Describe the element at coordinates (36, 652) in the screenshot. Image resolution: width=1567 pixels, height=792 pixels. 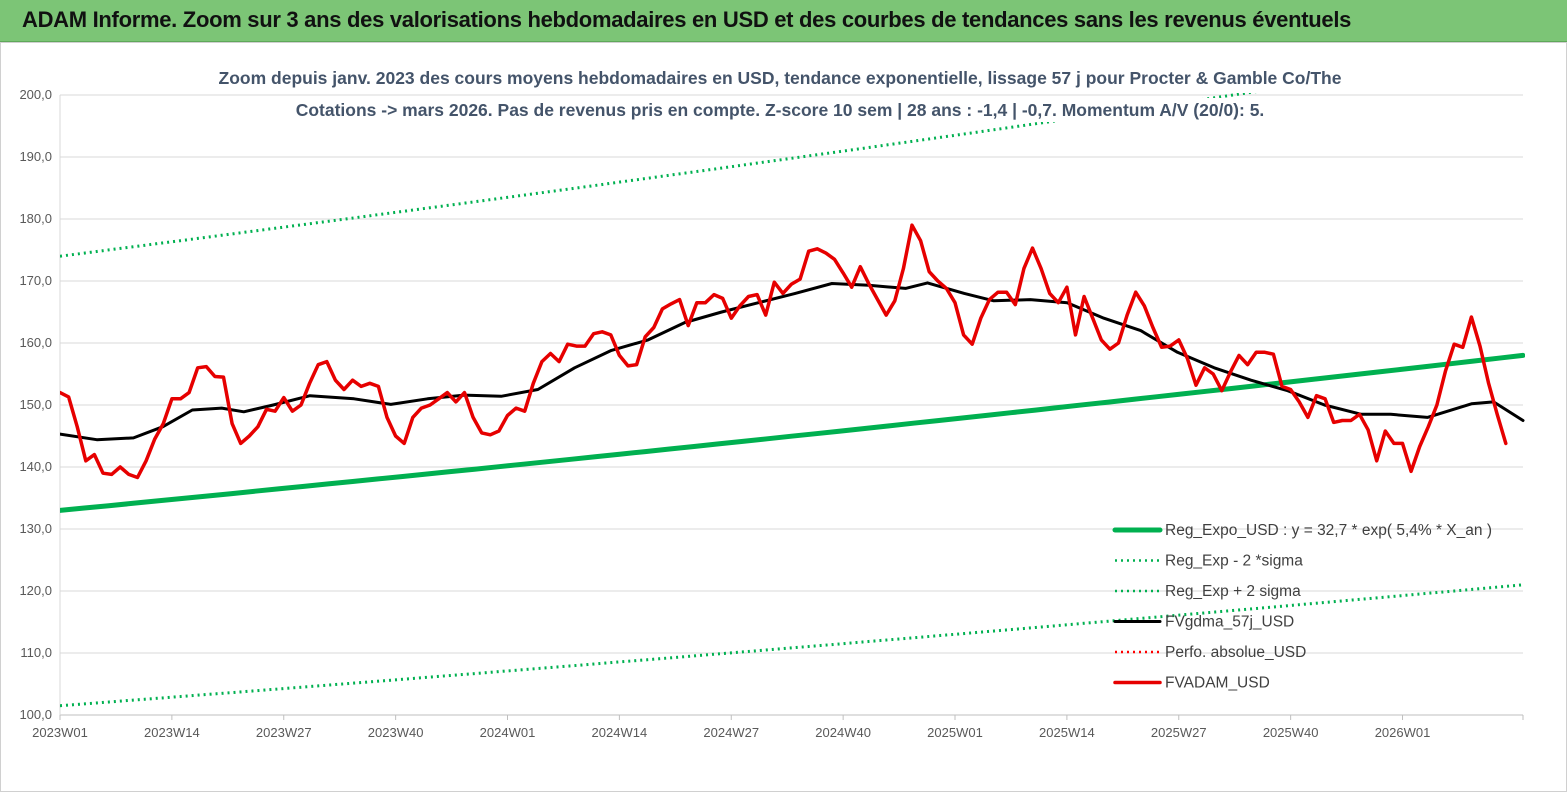
I see `y-tick-label: 110,0` at that location.